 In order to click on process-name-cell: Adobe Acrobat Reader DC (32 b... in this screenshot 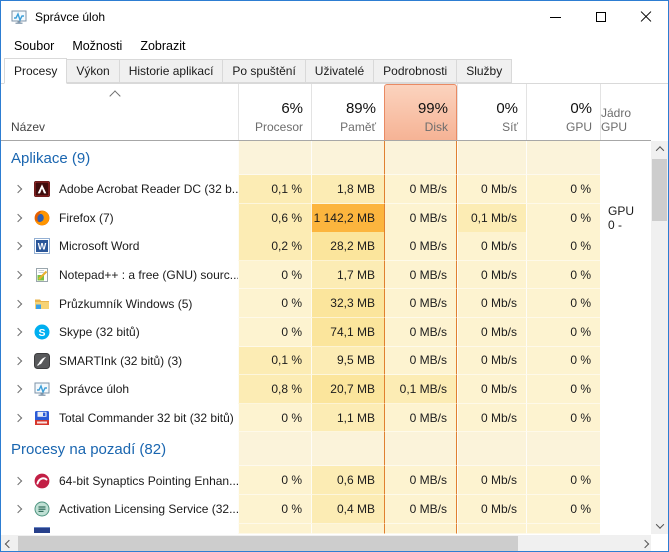, I will do `click(119, 189)`.